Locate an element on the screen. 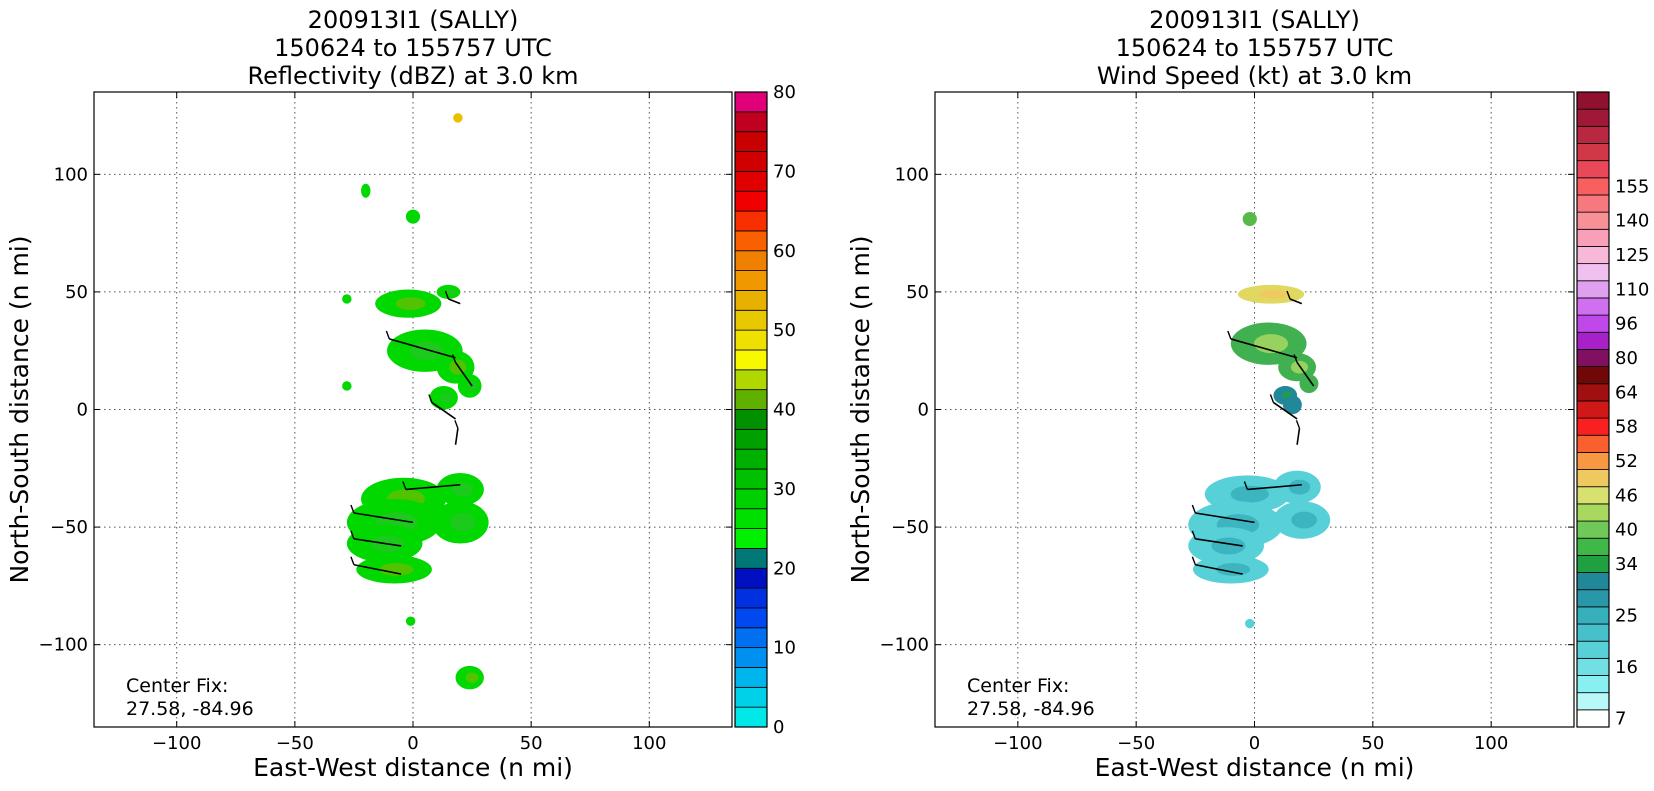 The width and height of the screenshot is (1654, 791). x-axis-label: East-West distance (n mi) is located at coordinates (413, 767).